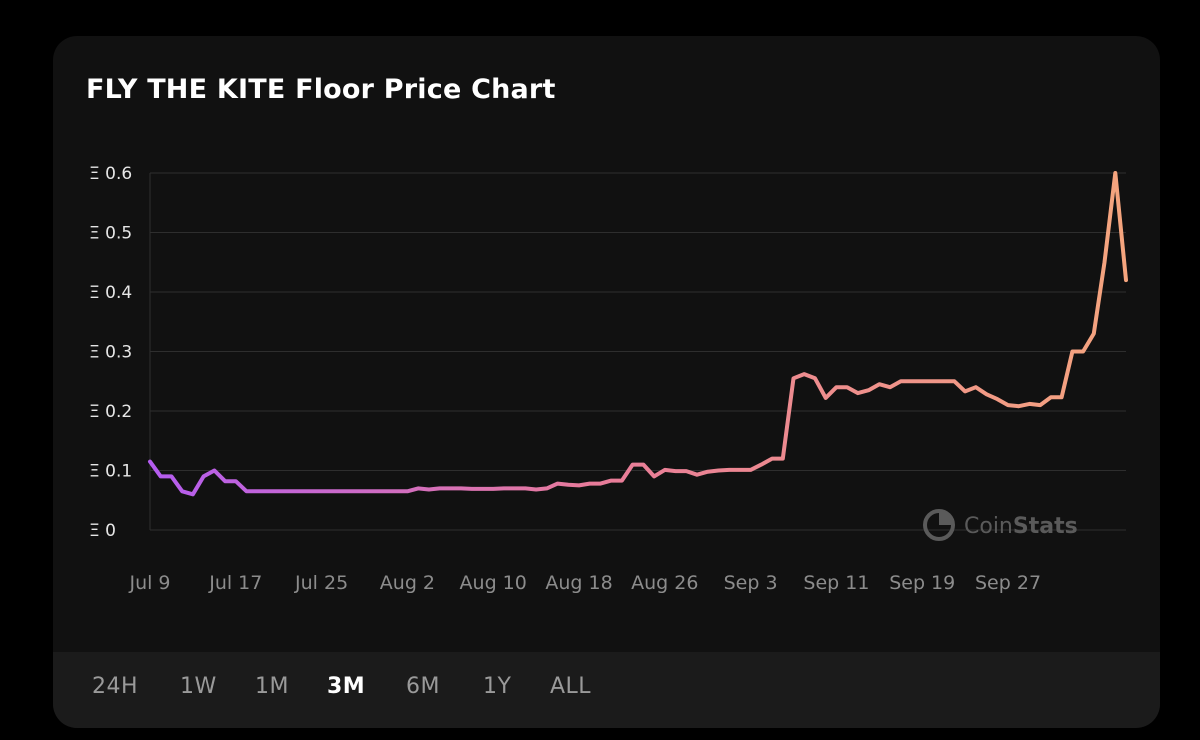 The width and height of the screenshot is (1200, 740). What do you see at coordinates (110, 472) in the screenshot?
I see `y-tick-label: Ξ 0.1` at bounding box center [110, 472].